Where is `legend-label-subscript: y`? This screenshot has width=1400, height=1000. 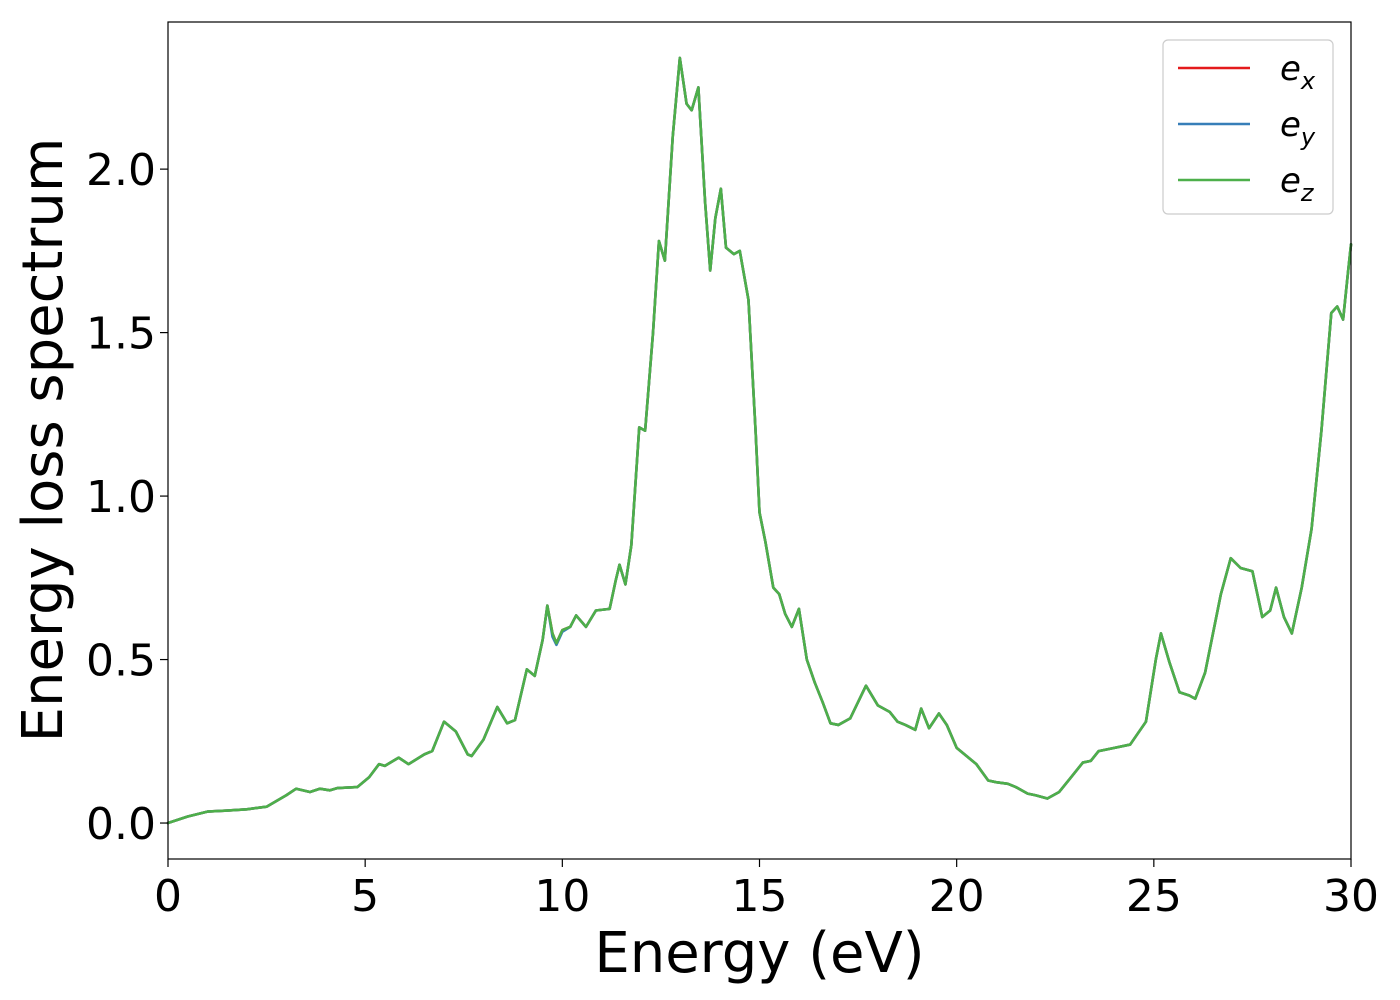 legend-label-subscript: y is located at coordinates (1308, 137).